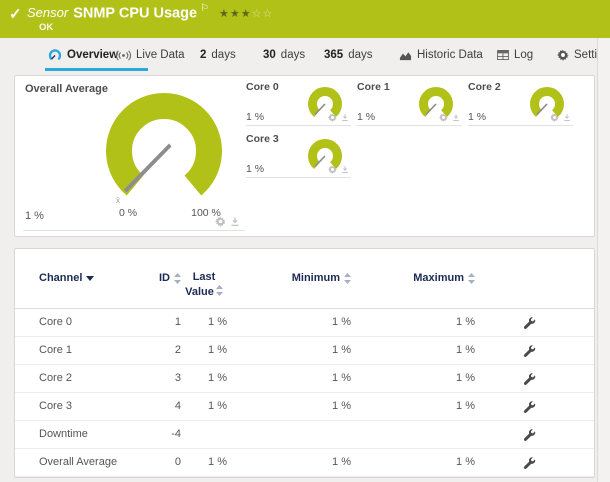 The image size is (610, 482). I want to click on table-row: Overall Average 0 1 % 1 % 1 %, so click(304, 463).